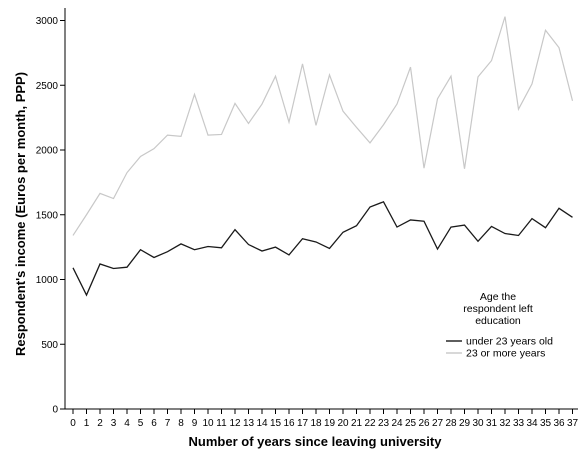 The height and width of the screenshot is (464, 580). I want to click on legend-label: under 23 years old, so click(509, 342).